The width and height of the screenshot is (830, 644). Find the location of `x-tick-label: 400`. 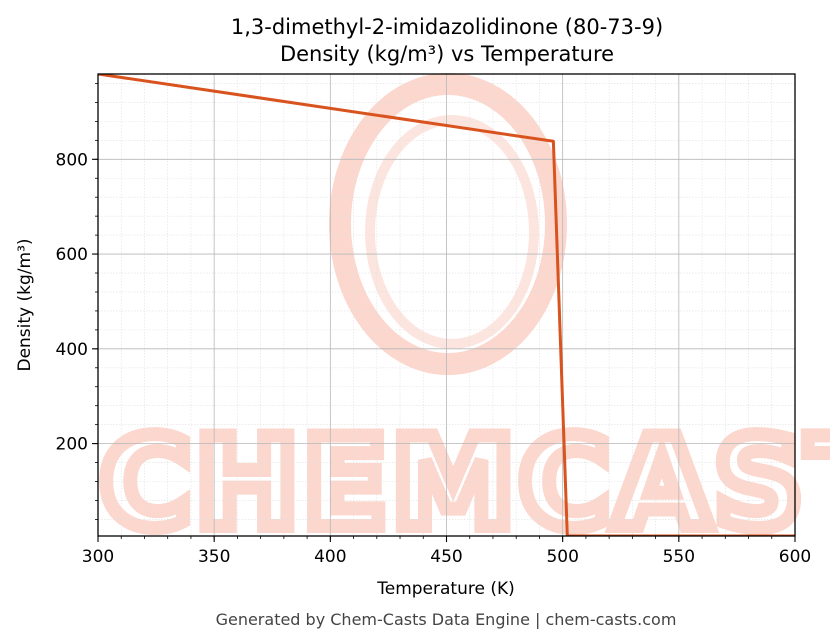

x-tick-label: 400 is located at coordinates (330, 557).